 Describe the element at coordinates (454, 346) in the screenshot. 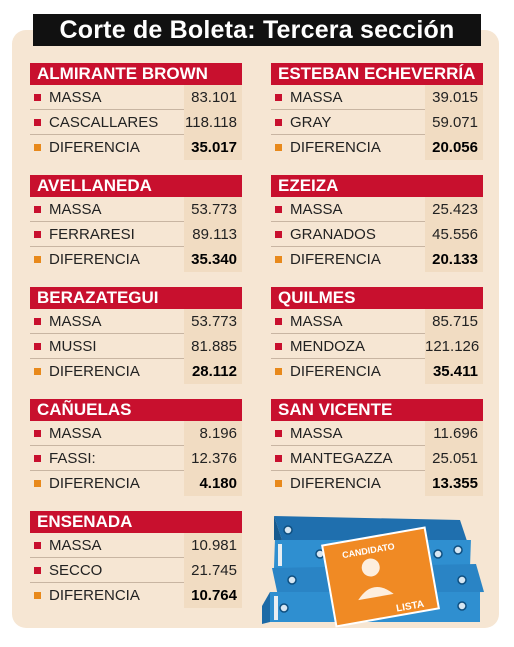

I see `row-value: 121.126` at that location.